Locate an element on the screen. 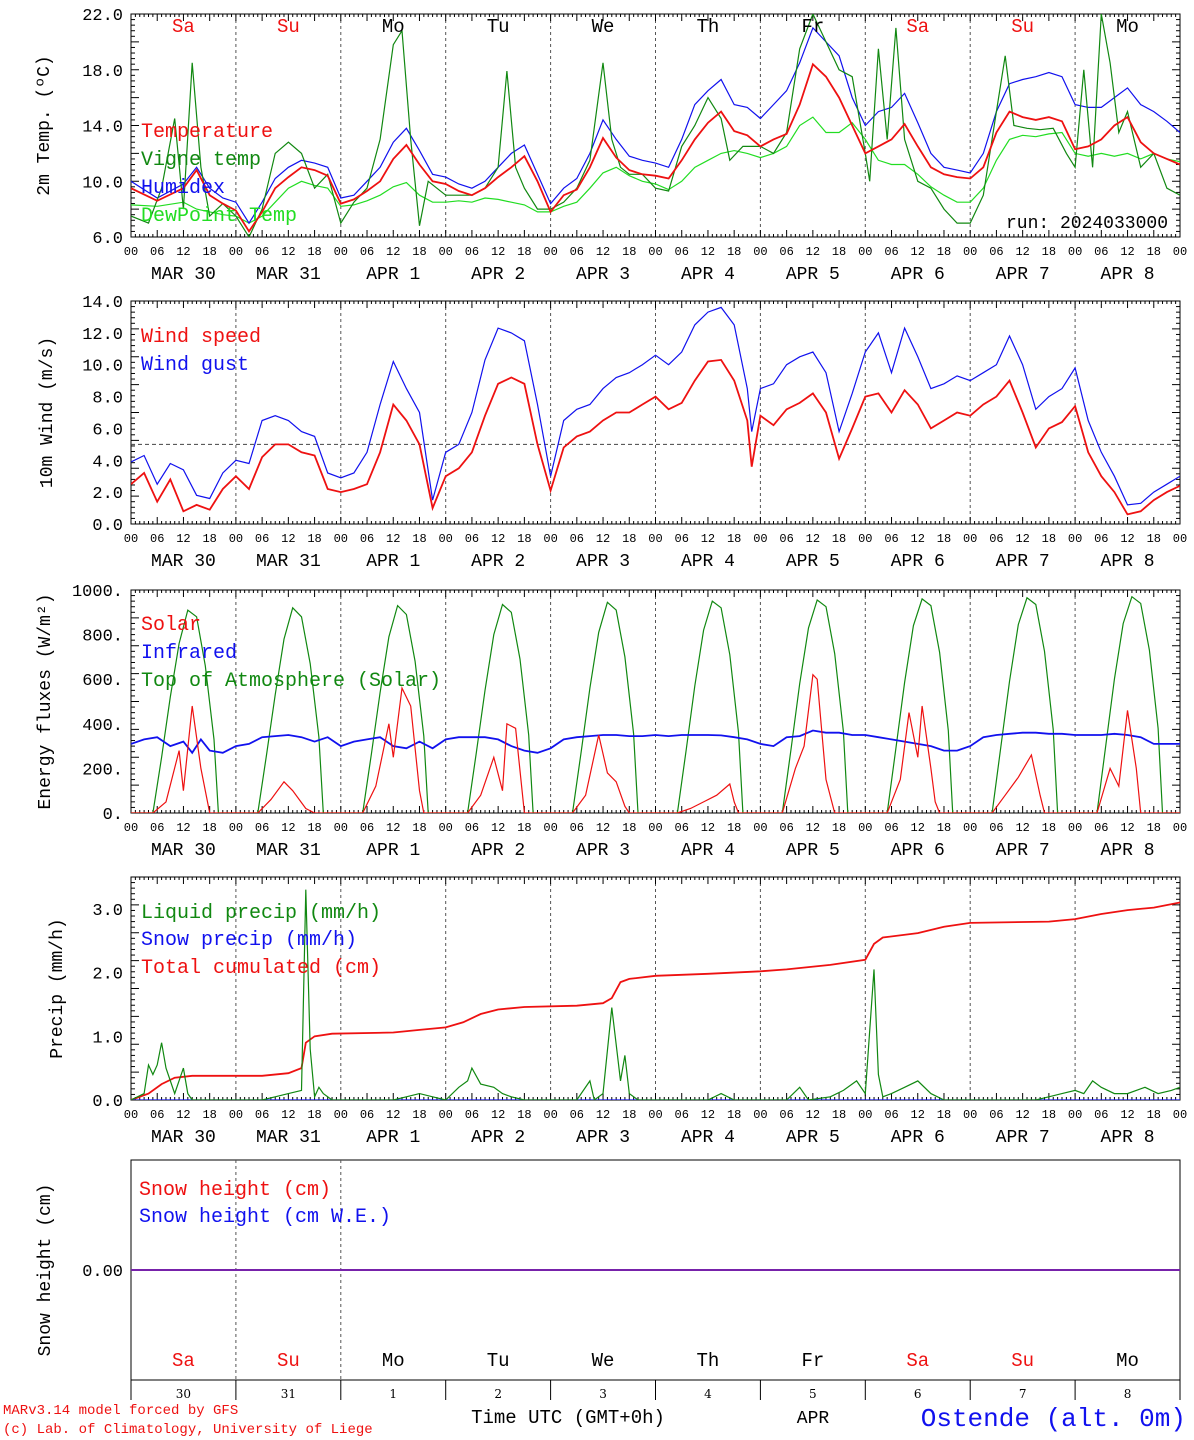 This screenshot has width=1194, height=1440. weekday-label: Sa is located at coordinates (183, 27).